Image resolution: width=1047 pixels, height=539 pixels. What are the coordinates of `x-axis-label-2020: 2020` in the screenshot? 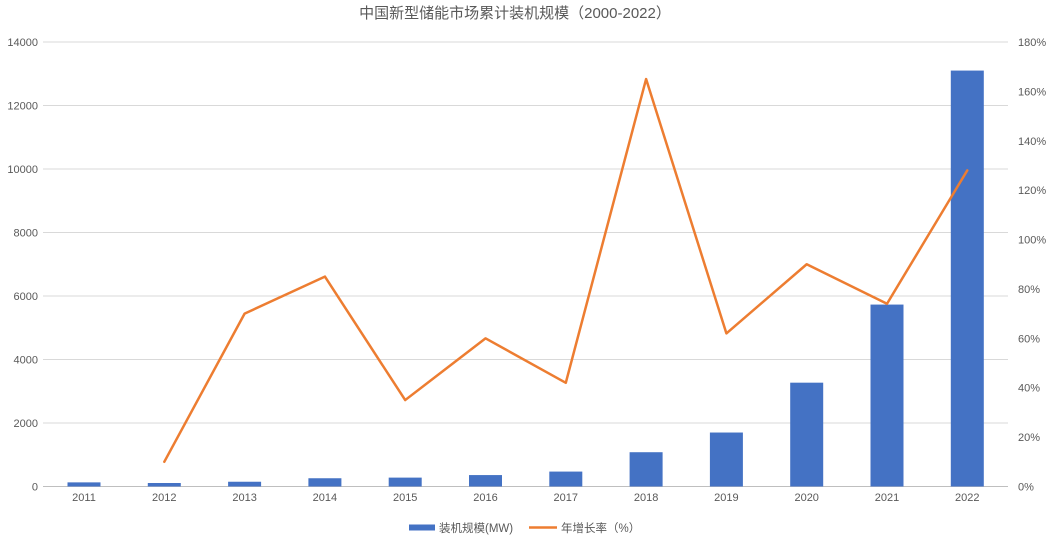 It's located at (806, 498).